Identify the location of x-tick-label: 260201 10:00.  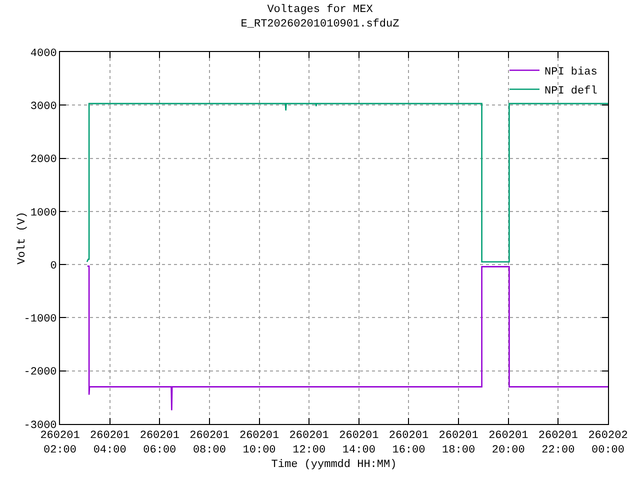
(259, 443).